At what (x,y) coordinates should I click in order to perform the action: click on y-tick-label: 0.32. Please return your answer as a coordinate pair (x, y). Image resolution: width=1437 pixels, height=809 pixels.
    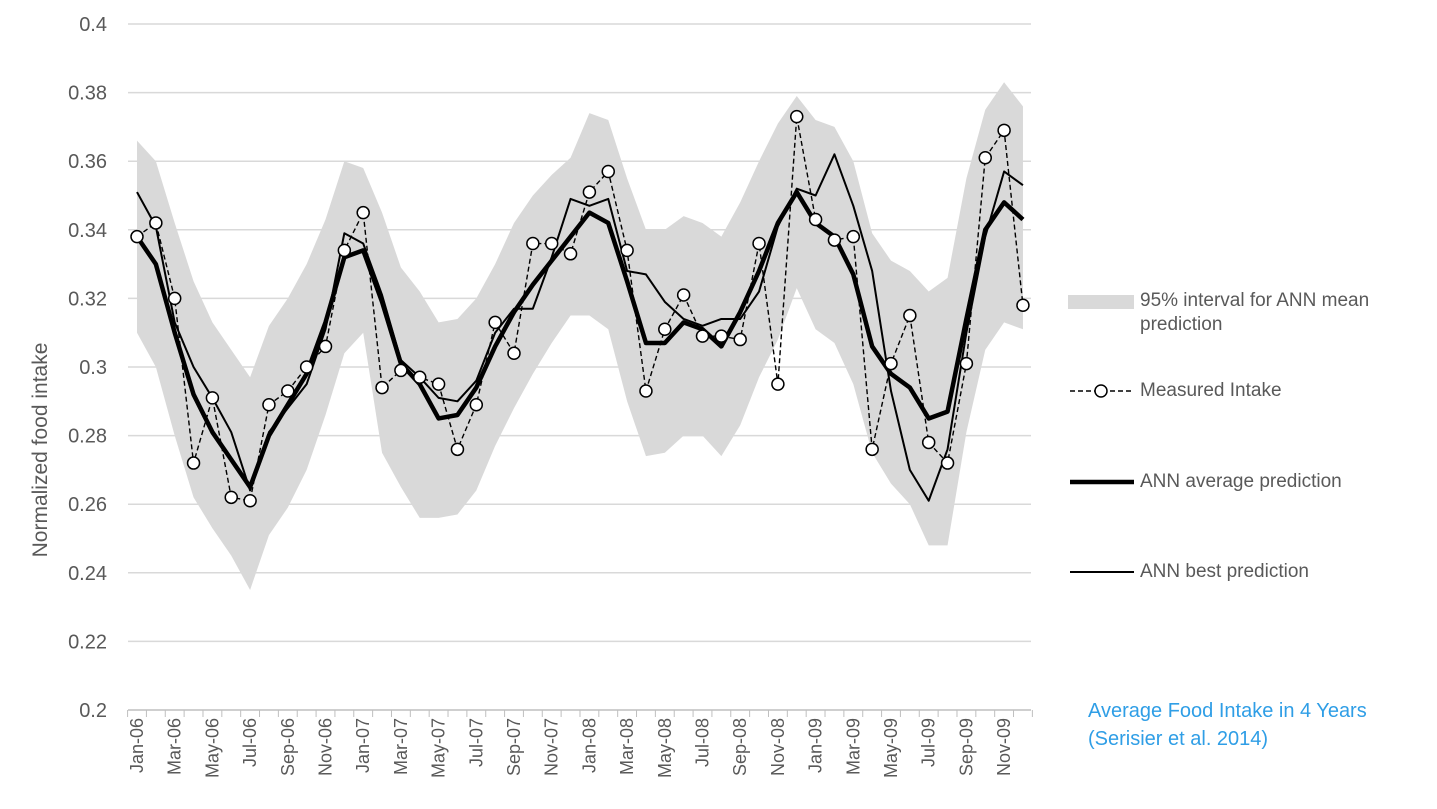
    Looking at the image, I should click on (87, 299).